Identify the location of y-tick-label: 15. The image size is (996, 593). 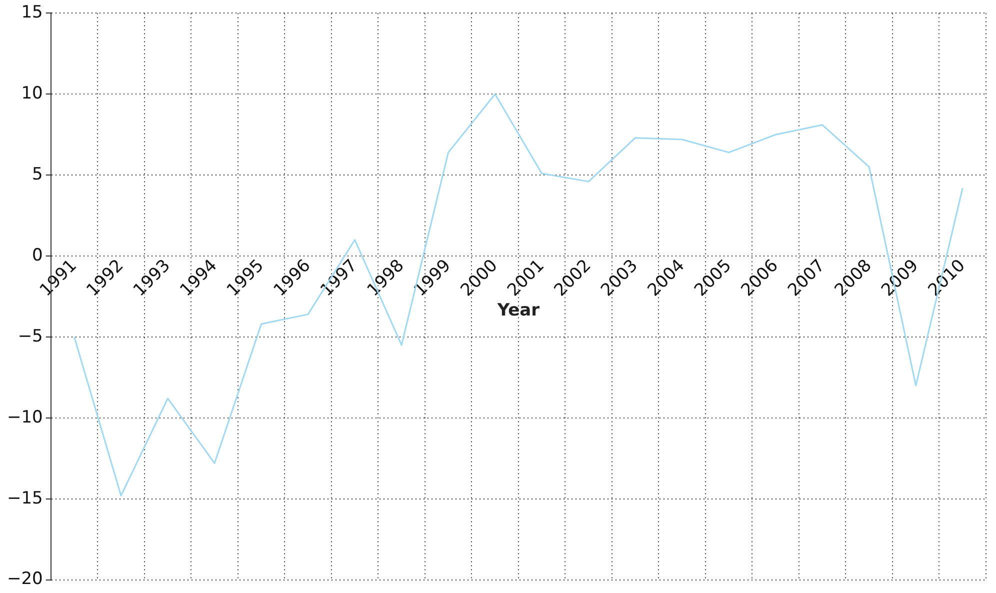
(32, 12).